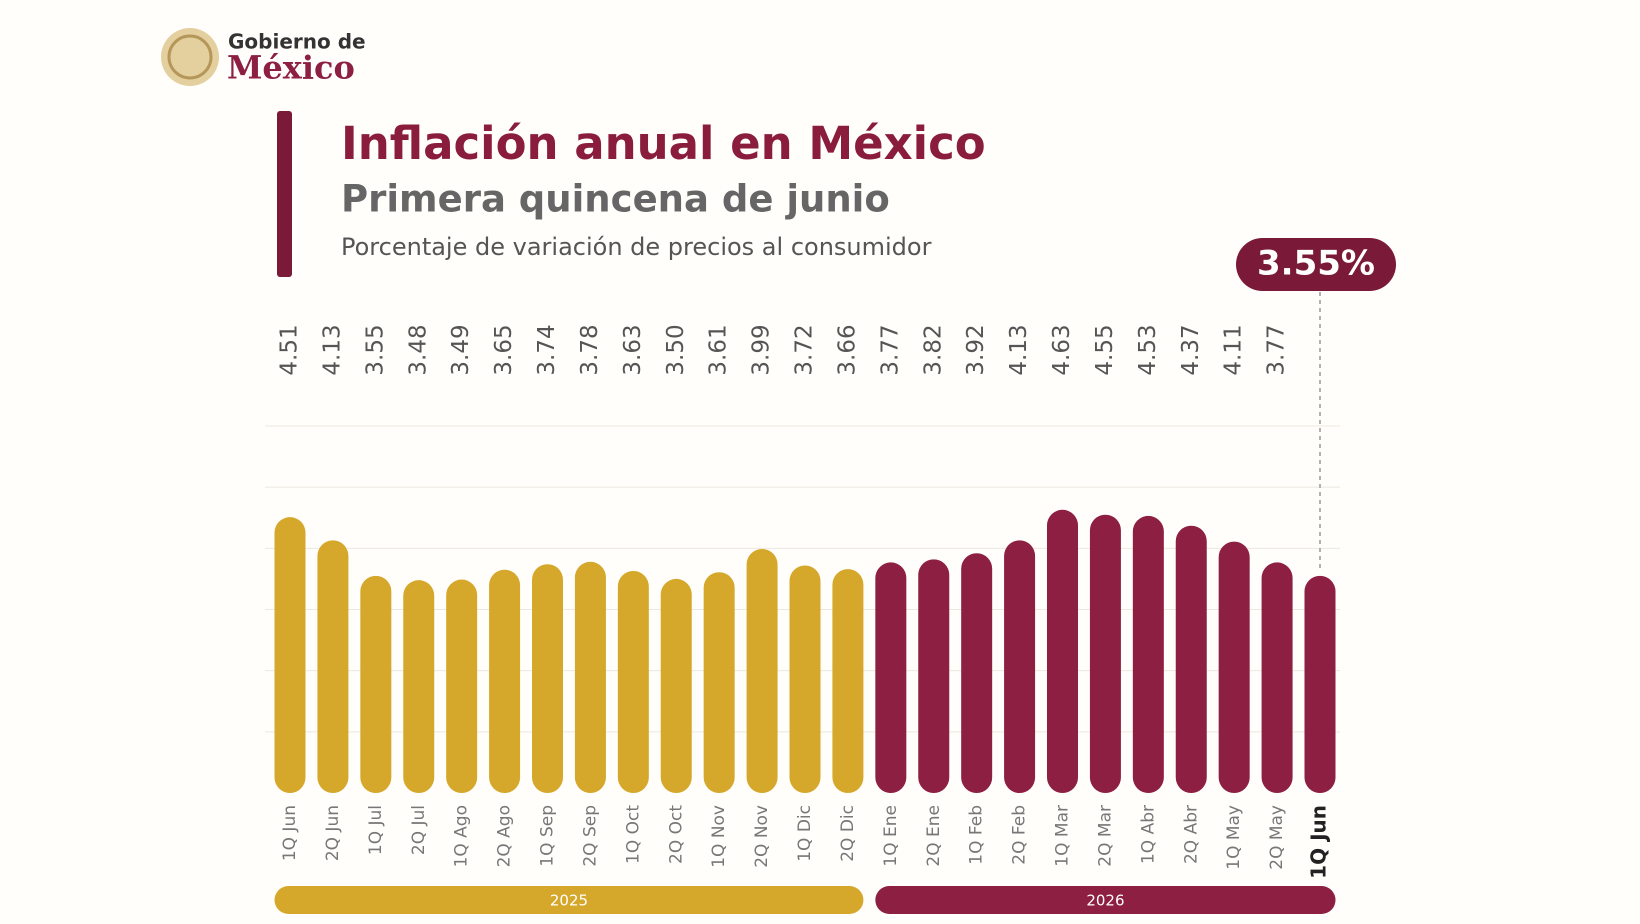 This screenshot has height=924, width=1640. Describe the element at coordinates (976, 349) in the screenshot. I see `value-label: 3.92` at that location.